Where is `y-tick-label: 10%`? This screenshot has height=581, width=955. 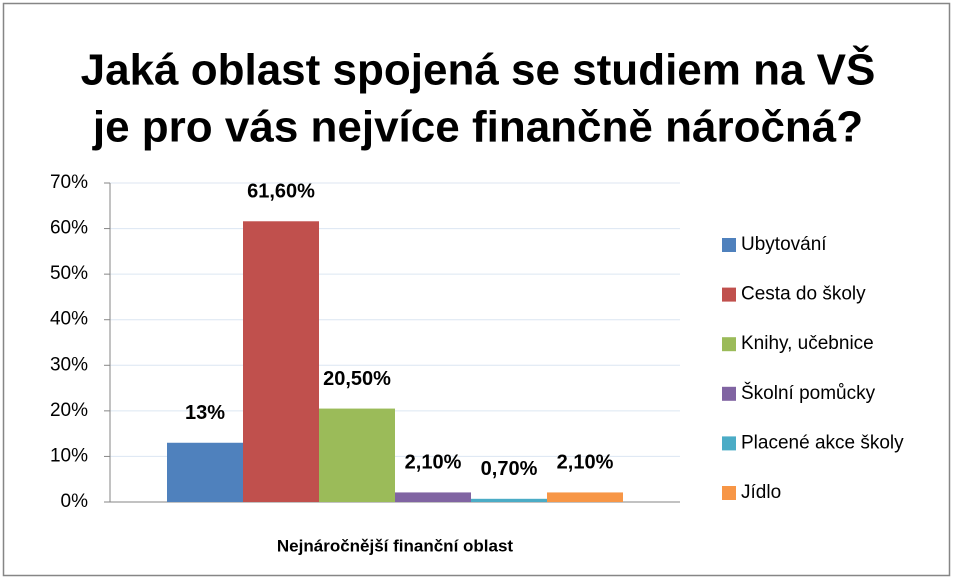 y-tick-label: 10% is located at coordinates (69, 455).